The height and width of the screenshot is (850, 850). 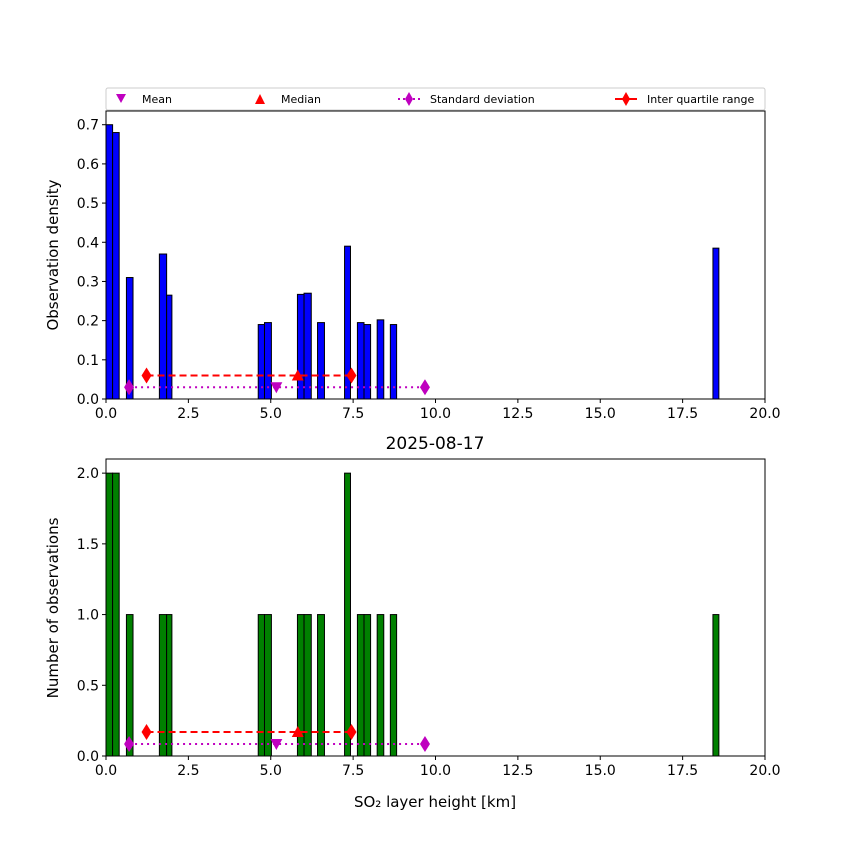 What do you see at coordinates (88, 616) in the screenshot?
I see `bottom-y-tick-label: 1.0` at bounding box center [88, 616].